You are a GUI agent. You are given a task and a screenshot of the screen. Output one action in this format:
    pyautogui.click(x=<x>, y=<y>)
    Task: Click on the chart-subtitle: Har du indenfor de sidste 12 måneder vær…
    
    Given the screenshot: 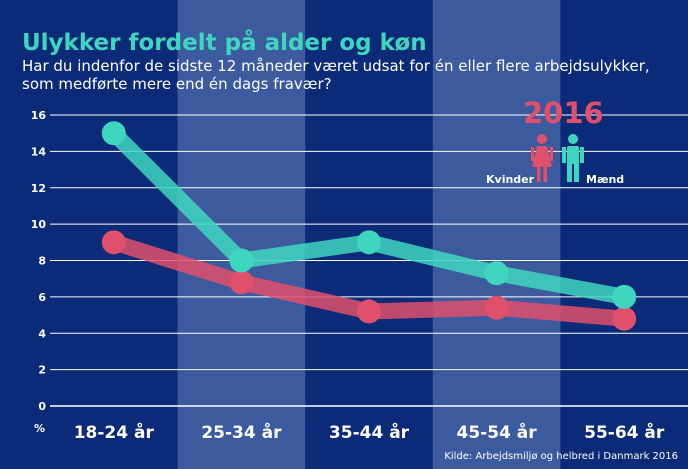 What is the action you would take?
    pyautogui.click(x=336, y=75)
    